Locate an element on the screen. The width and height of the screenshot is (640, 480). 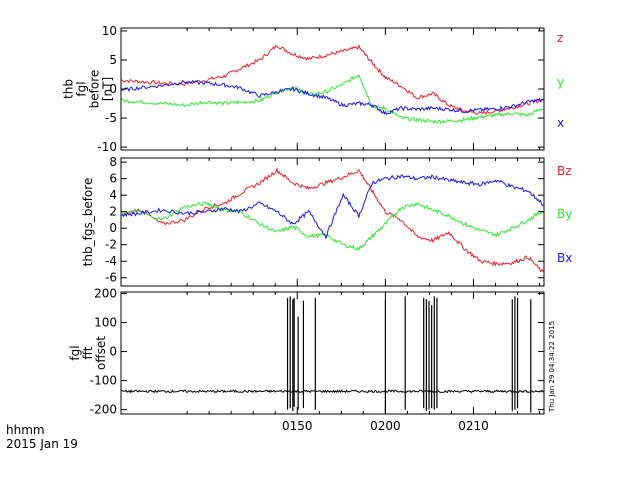
y-axis-label: before is located at coordinates (95, 89).